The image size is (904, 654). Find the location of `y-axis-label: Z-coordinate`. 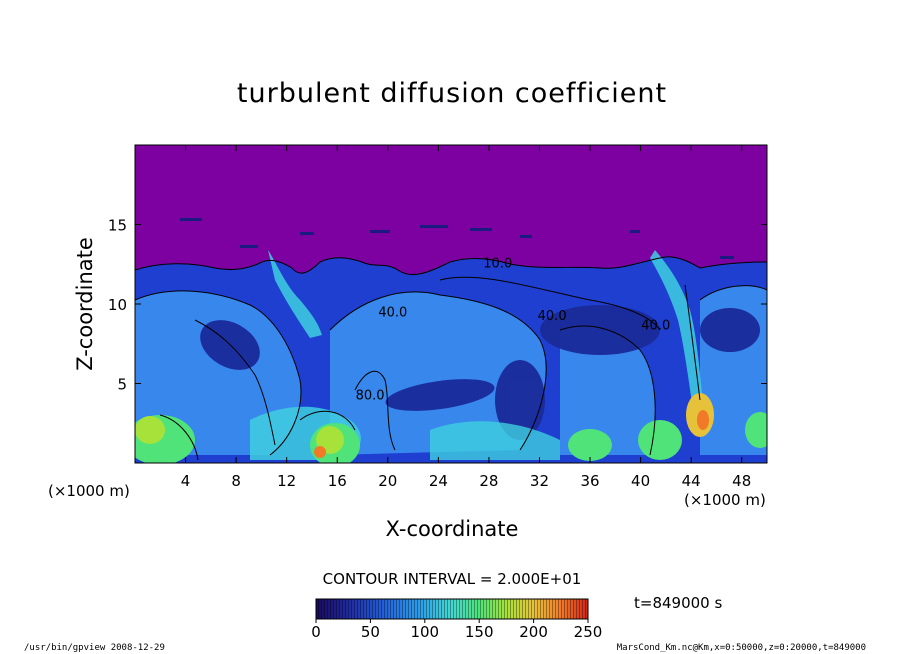

y-axis-label: Z-coordinate is located at coordinates (85, 304).